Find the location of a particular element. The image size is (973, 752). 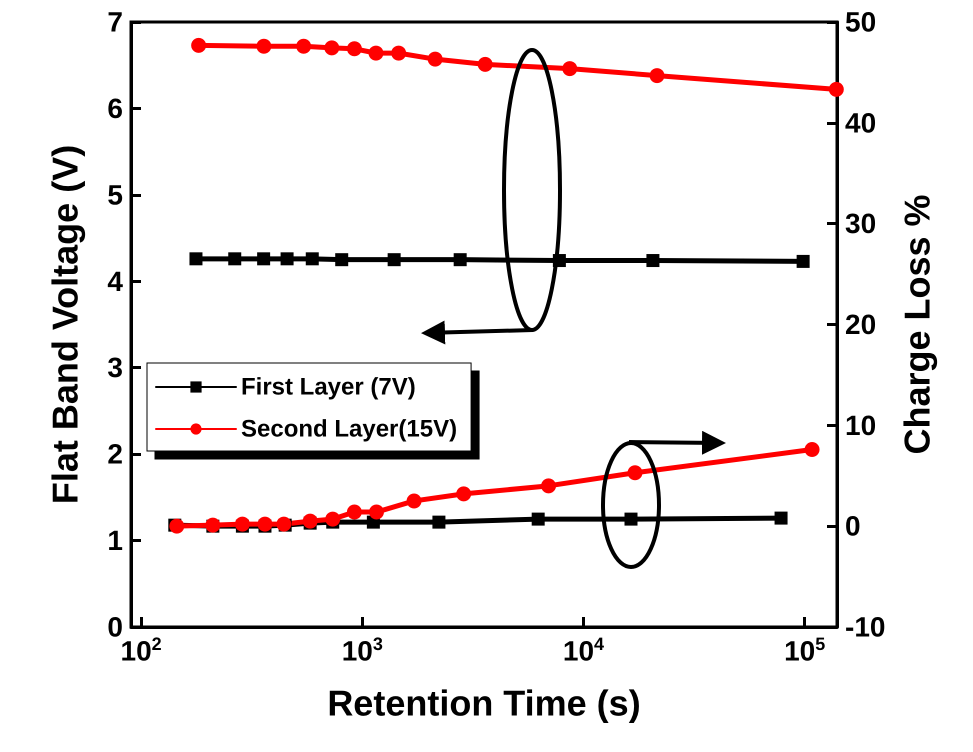

x-axis-title: Retention Time (s) is located at coordinates (484, 703).